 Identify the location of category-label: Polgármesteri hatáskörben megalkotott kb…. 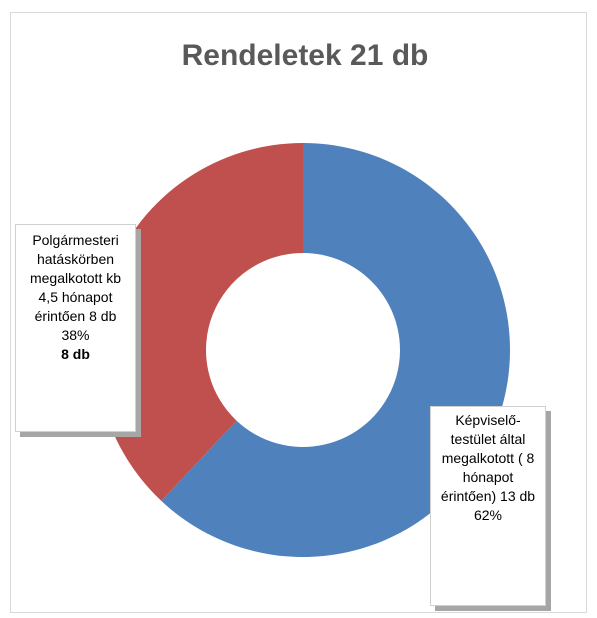
(75, 278).